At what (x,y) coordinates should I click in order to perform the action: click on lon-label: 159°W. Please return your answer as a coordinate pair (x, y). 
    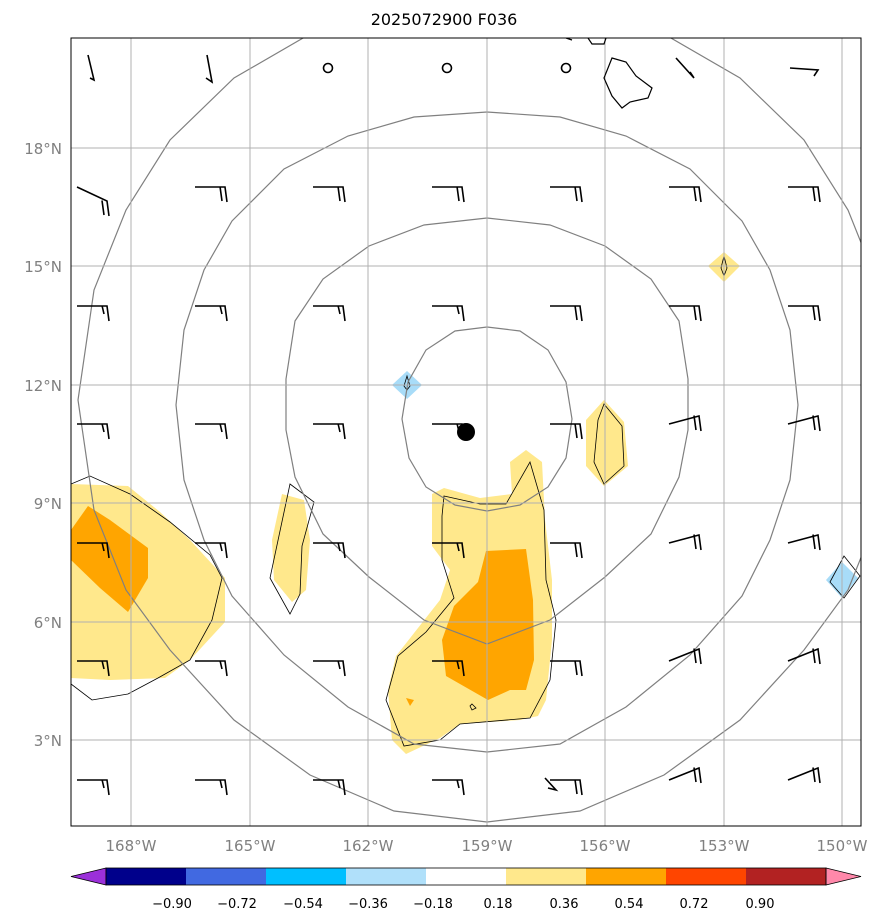
    Looking at the image, I should click on (487, 846).